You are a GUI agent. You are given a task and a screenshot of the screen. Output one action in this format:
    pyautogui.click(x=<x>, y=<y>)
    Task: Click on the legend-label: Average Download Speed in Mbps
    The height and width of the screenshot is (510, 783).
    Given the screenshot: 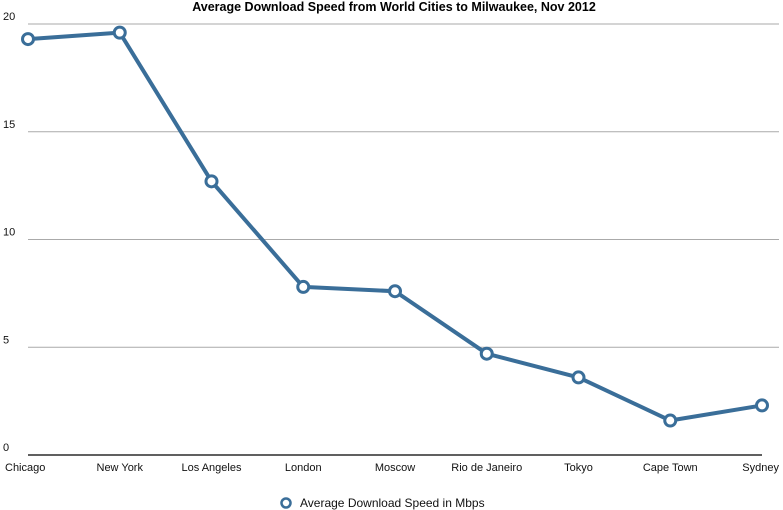 What is the action you would take?
    pyautogui.click(x=392, y=503)
    